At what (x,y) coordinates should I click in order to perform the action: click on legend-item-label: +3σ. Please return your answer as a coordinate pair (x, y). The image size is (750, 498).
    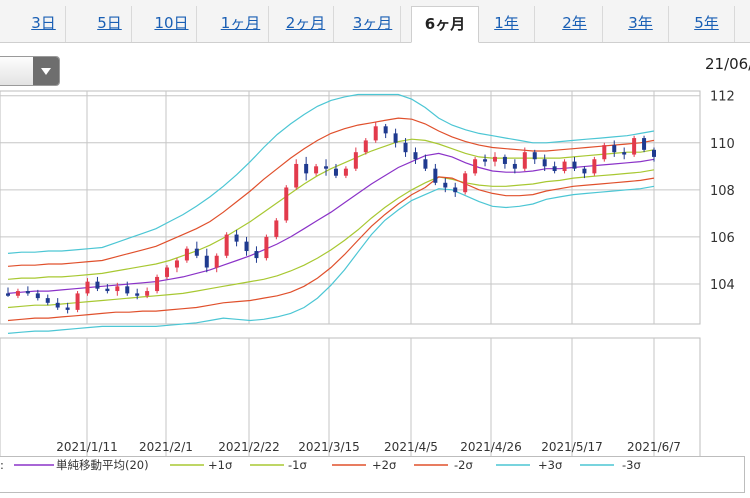
    Looking at the image, I should click on (550, 465).